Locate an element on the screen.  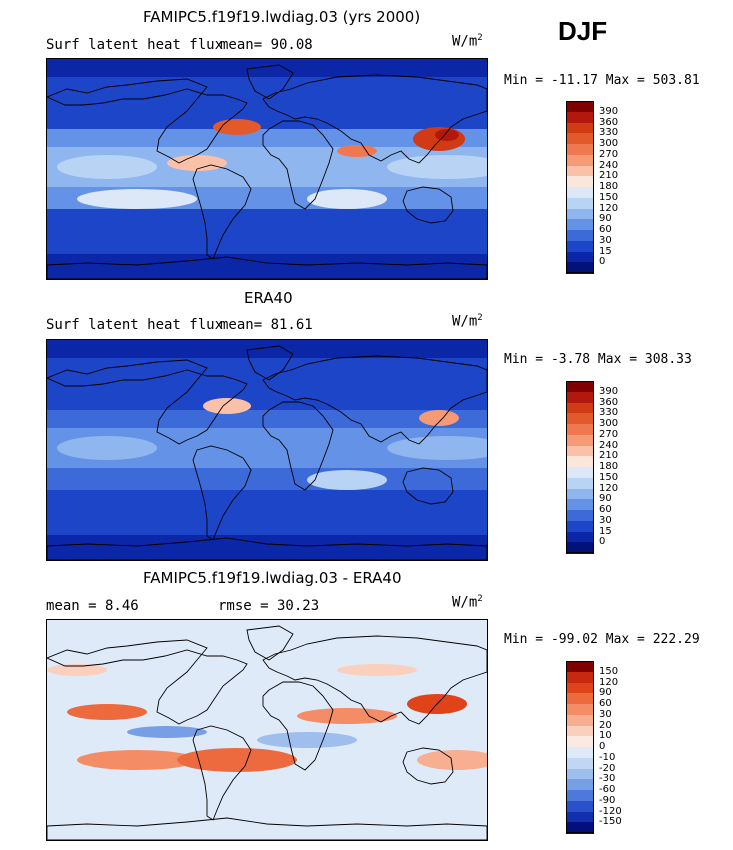
panel2-units: W/m2 is located at coordinates (467, 321).